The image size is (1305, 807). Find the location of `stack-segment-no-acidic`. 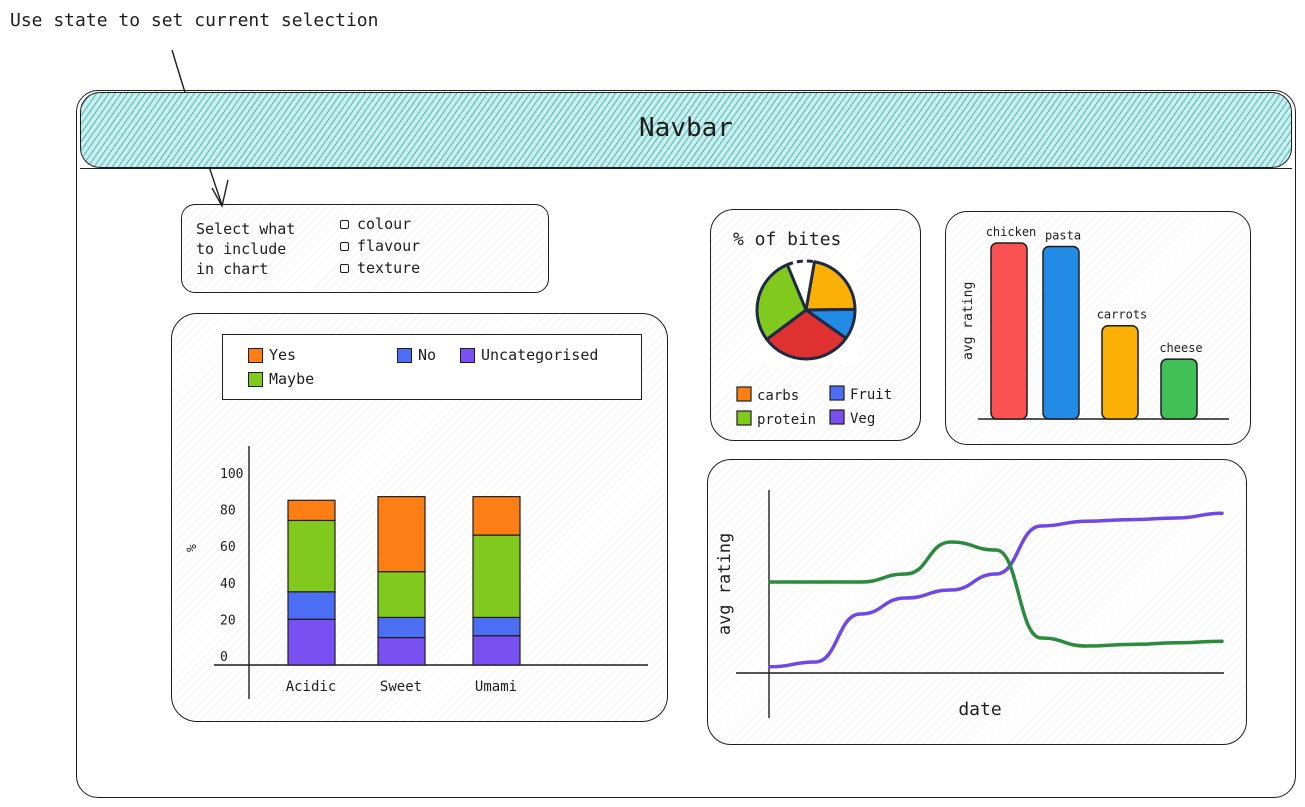

stack-segment-no-acidic is located at coordinates (311, 605).